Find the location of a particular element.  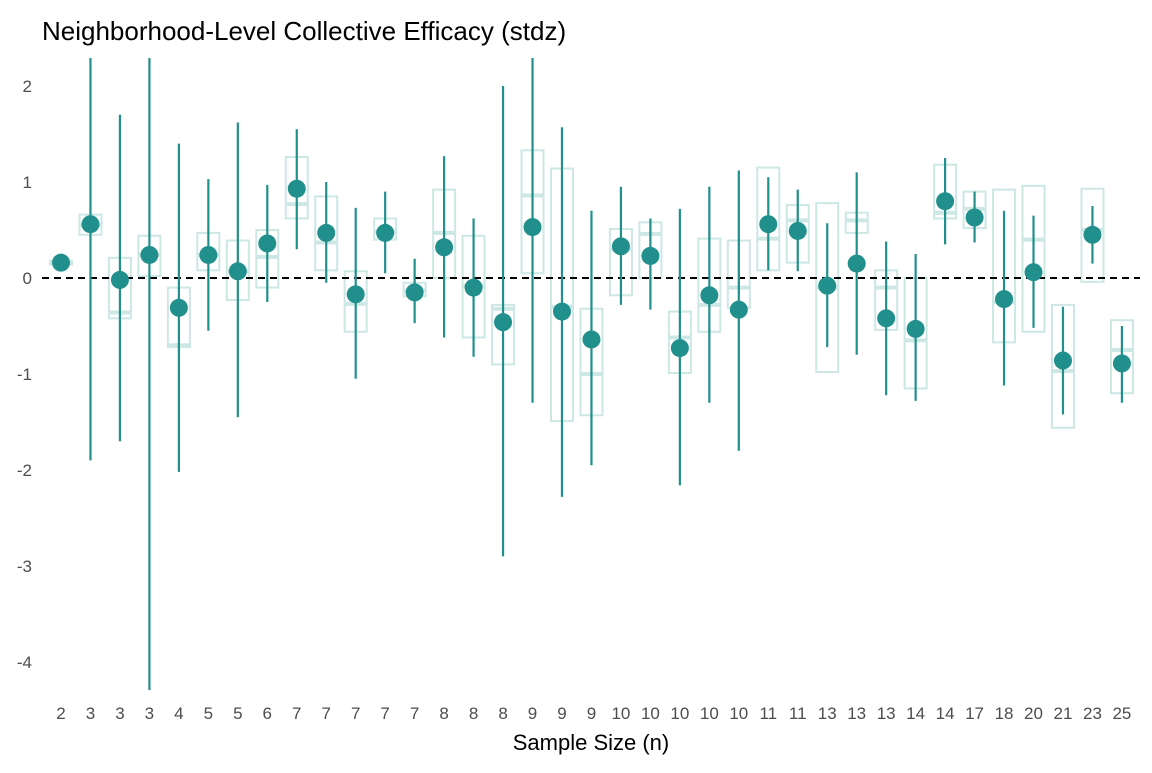

x-tick-label: 2 is located at coordinates (60, 713).